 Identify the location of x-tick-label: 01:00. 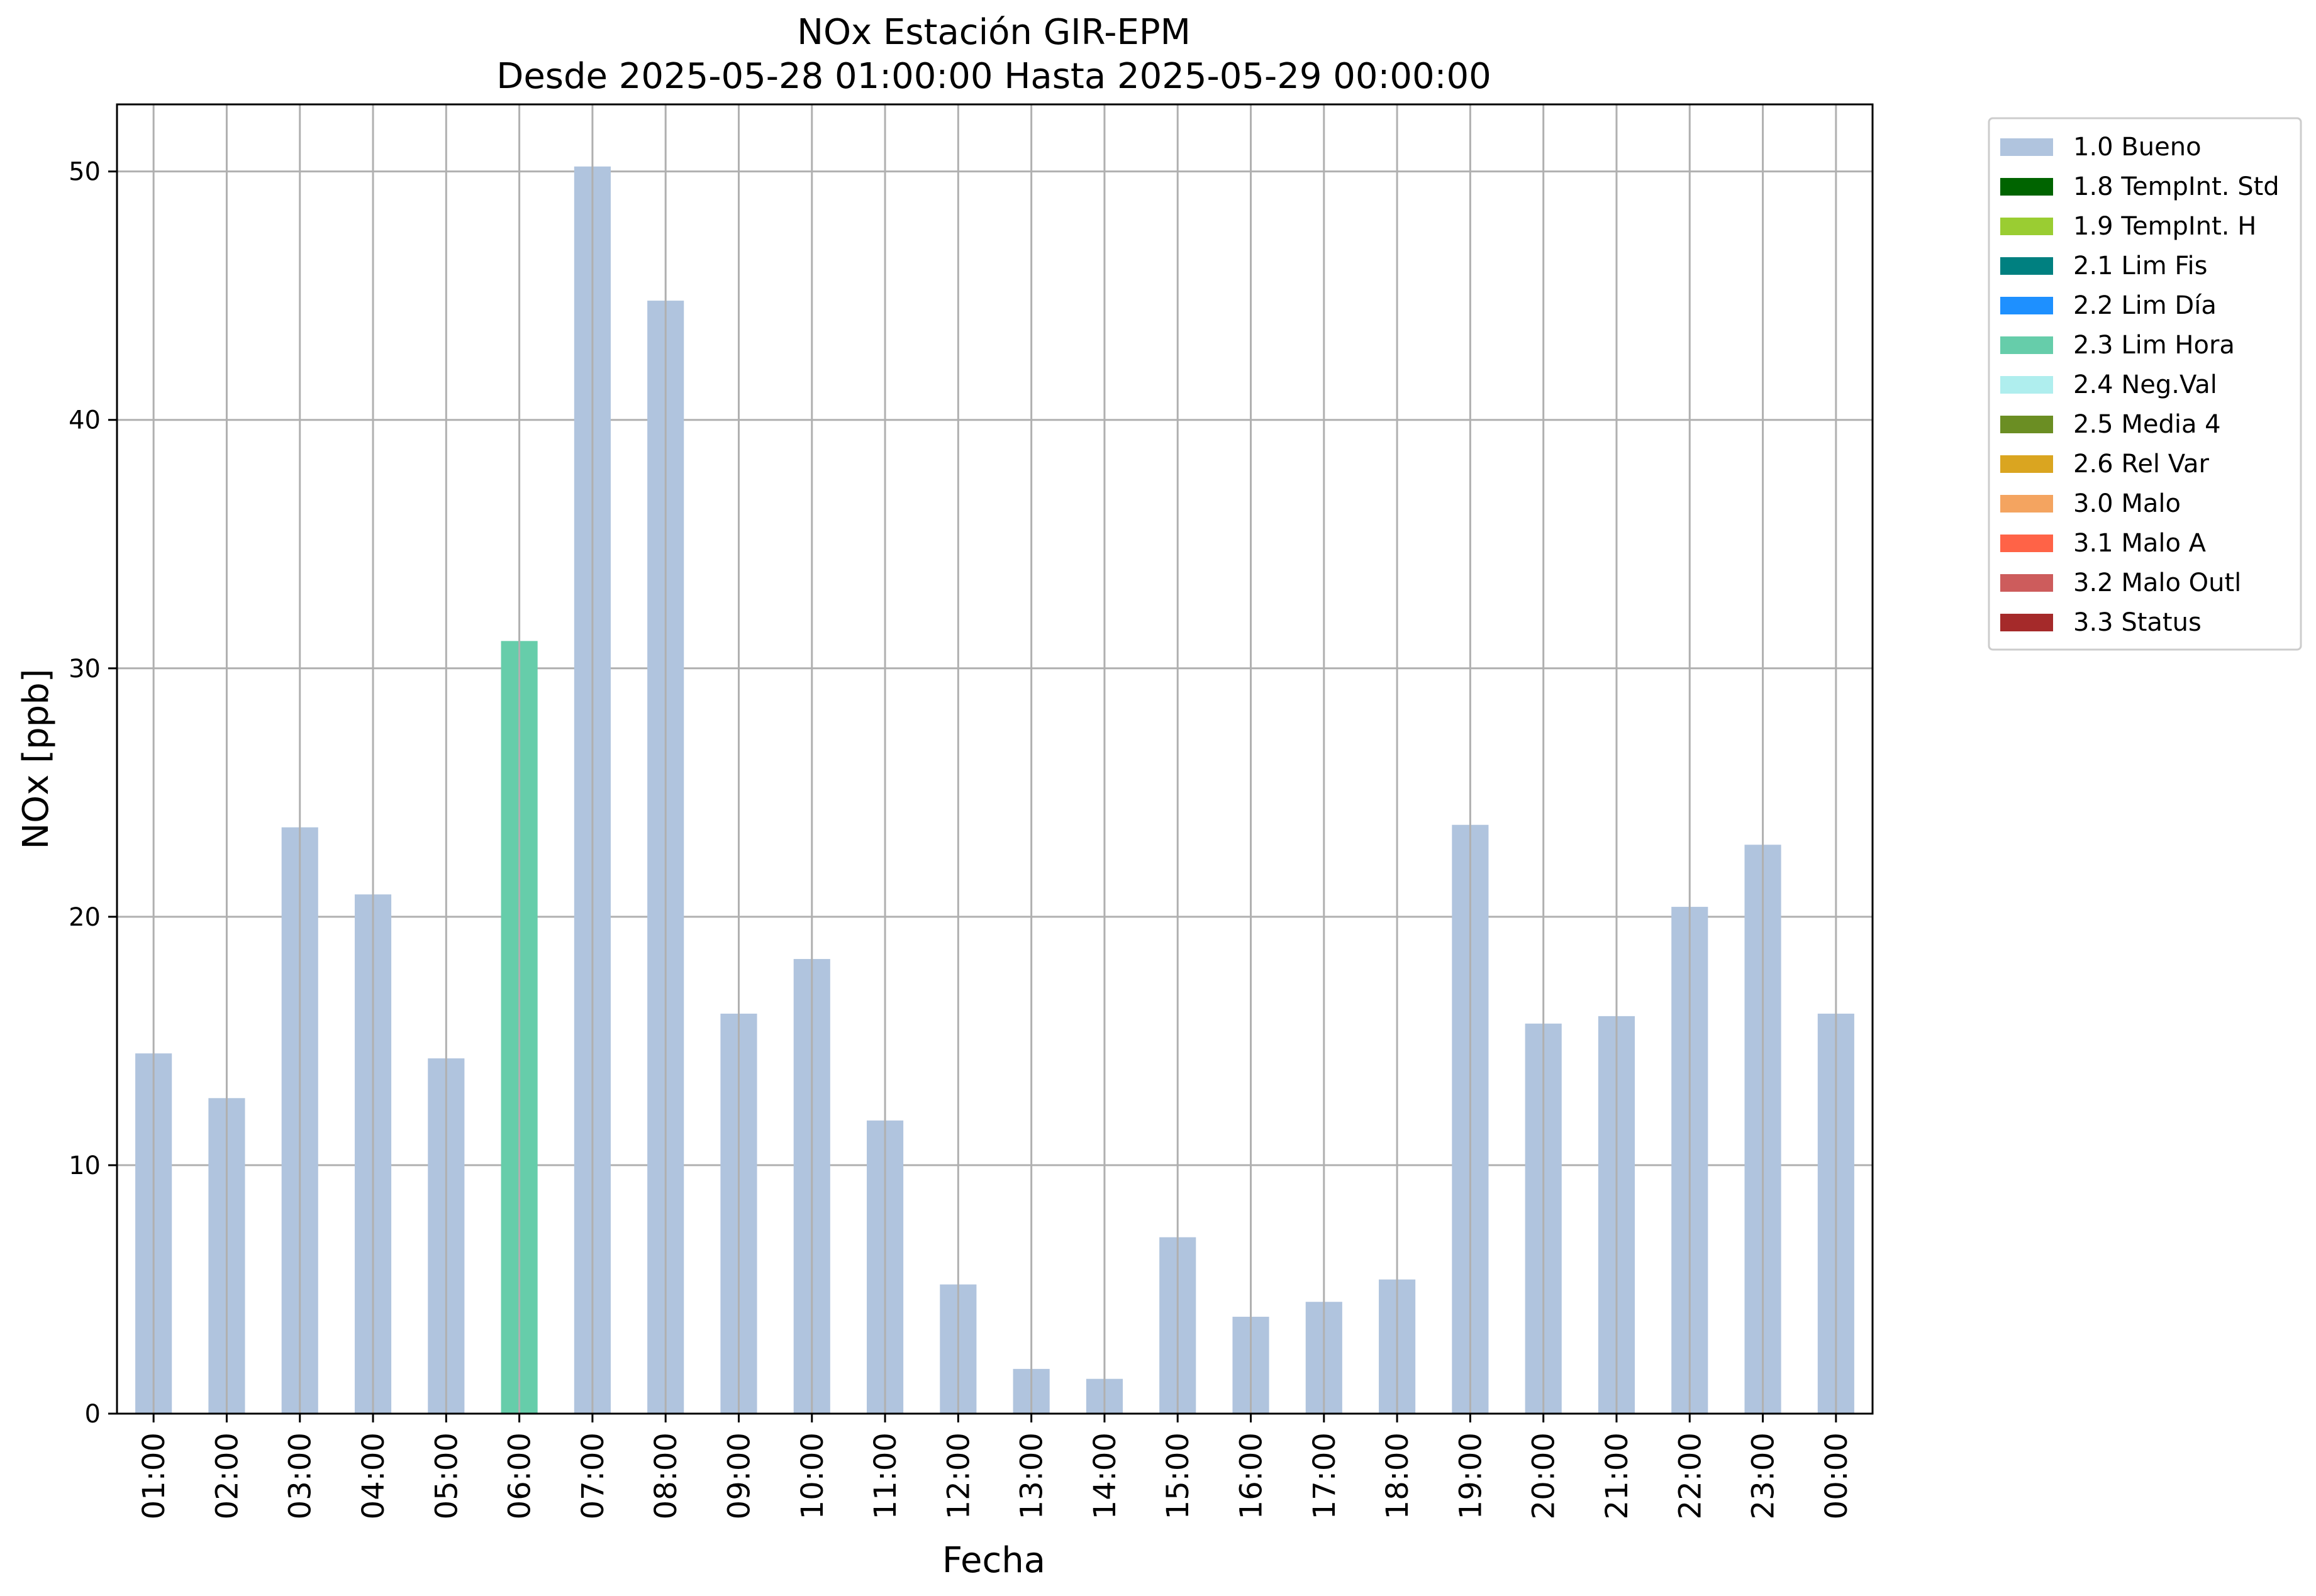
(154, 1476).